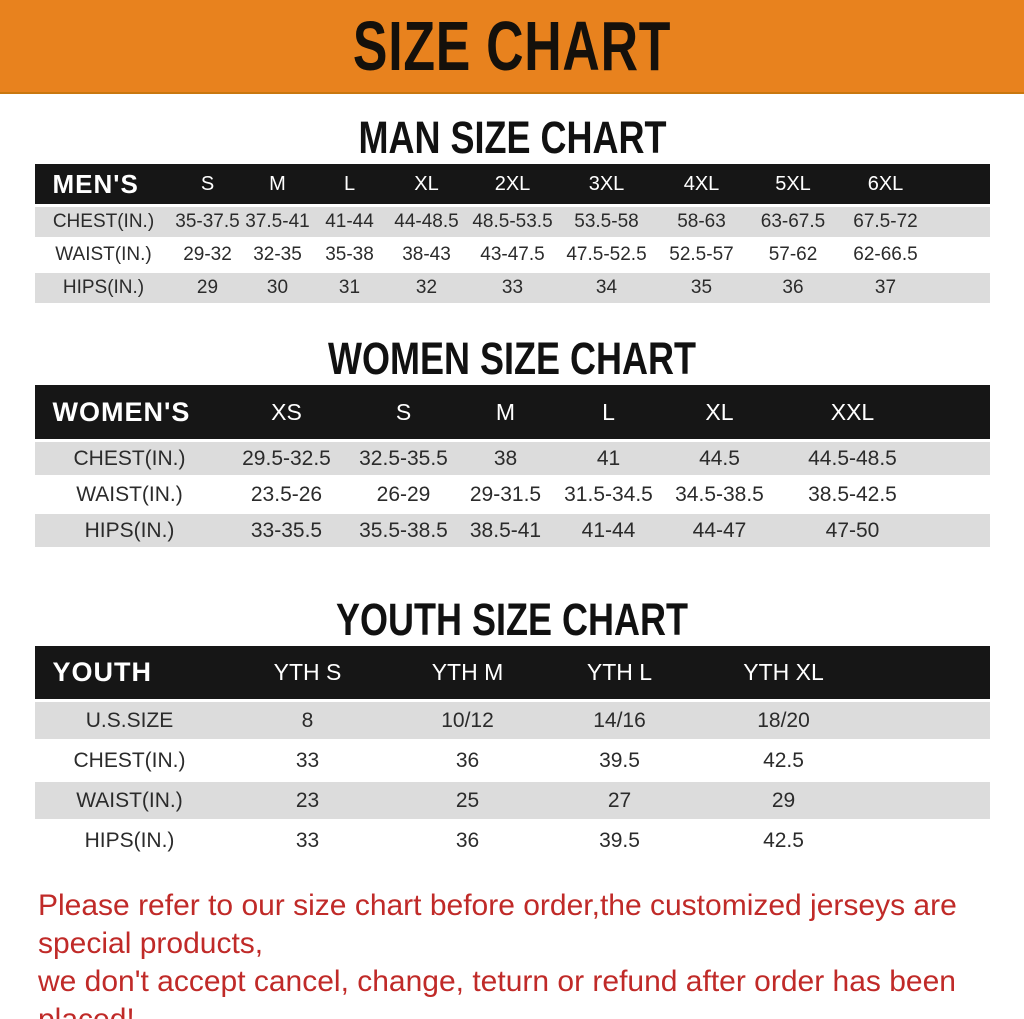  I want to click on size-value: 32-35, so click(277, 255).